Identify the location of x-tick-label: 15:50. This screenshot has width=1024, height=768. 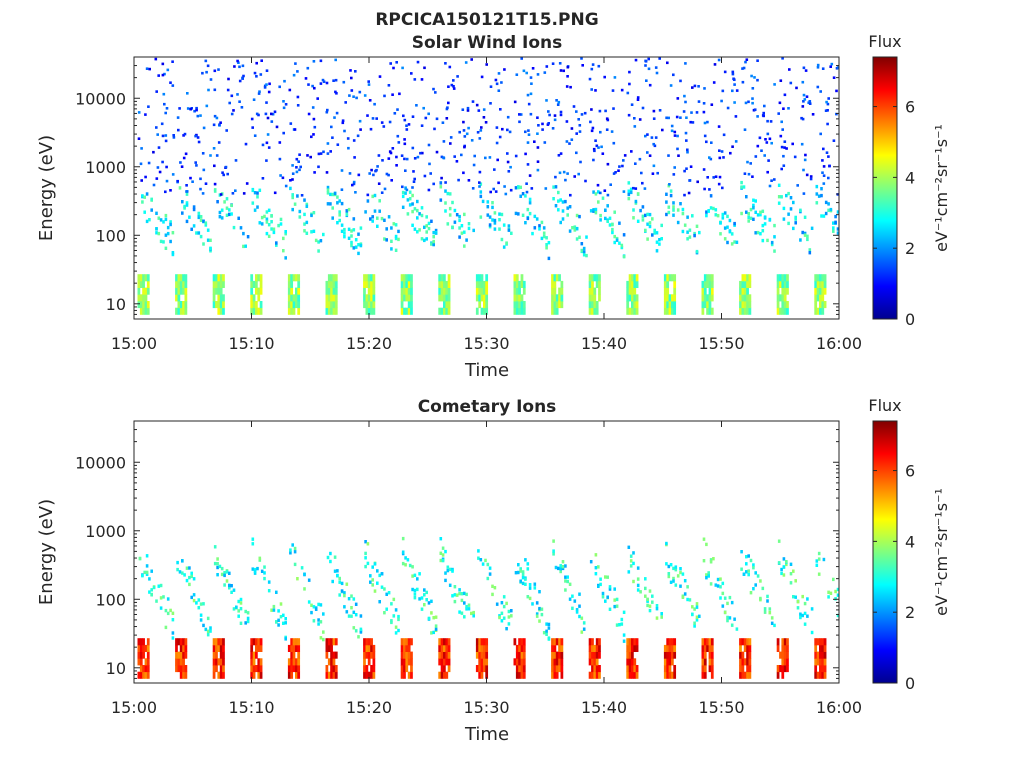
(721, 343).